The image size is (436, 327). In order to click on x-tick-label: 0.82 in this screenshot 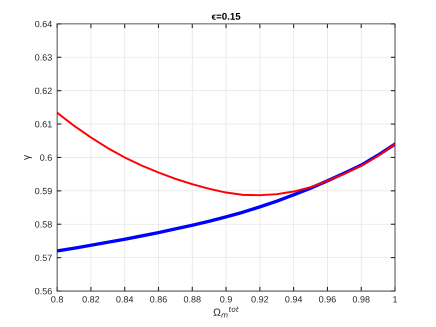, I will do `click(91, 299)`.